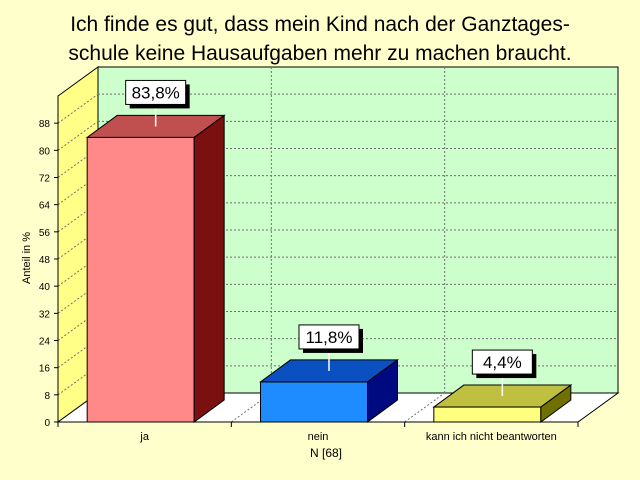  Describe the element at coordinates (45, 342) in the screenshot. I see `y-tick-label-24: 24` at that location.